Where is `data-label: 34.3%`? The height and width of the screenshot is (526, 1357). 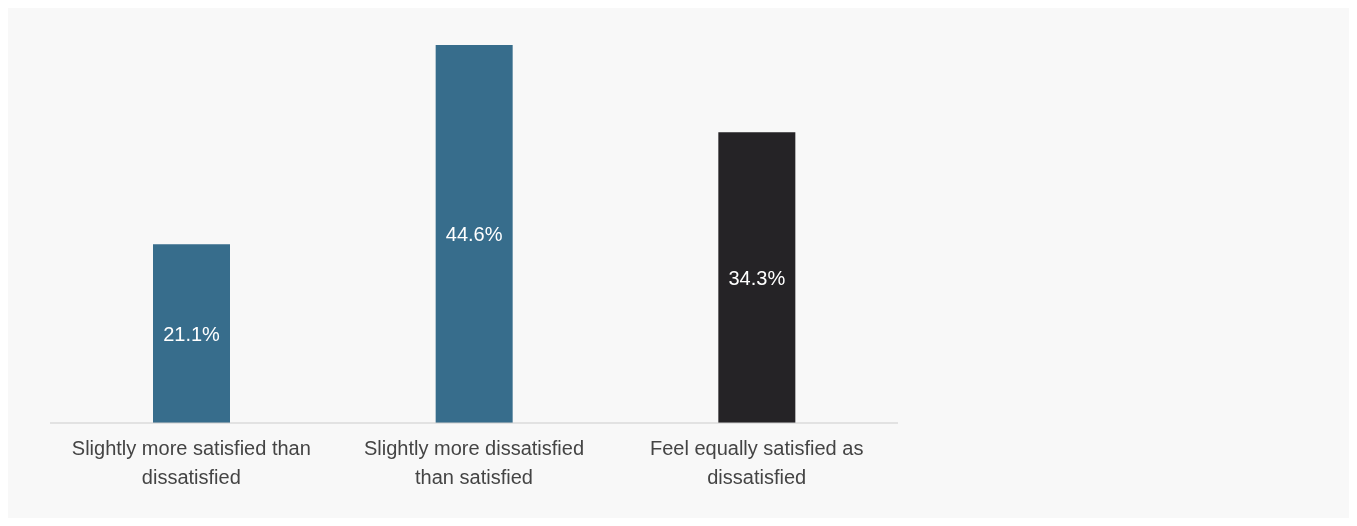 data-label: 34.3% is located at coordinates (757, 277).